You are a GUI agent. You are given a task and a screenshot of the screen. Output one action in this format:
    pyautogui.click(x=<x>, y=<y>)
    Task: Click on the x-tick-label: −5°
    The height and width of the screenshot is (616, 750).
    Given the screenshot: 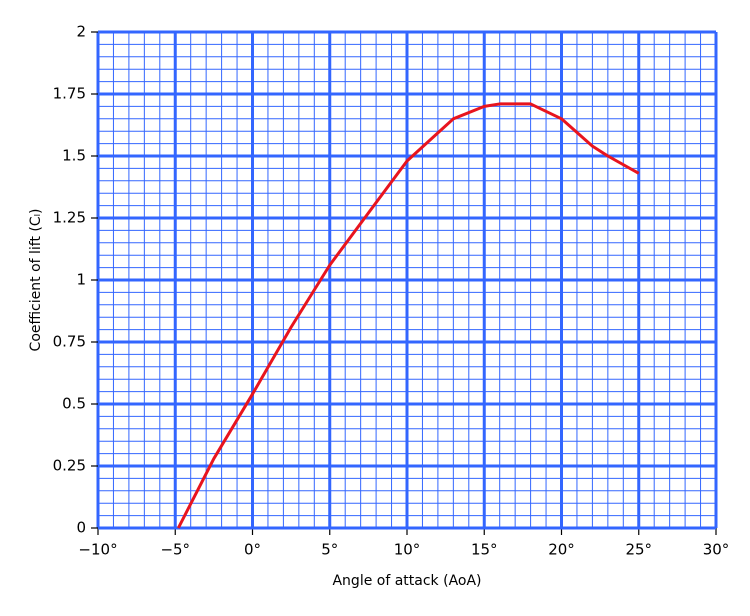 What is the action you would take?
    pyautogui.click(x=175, y=550)
    